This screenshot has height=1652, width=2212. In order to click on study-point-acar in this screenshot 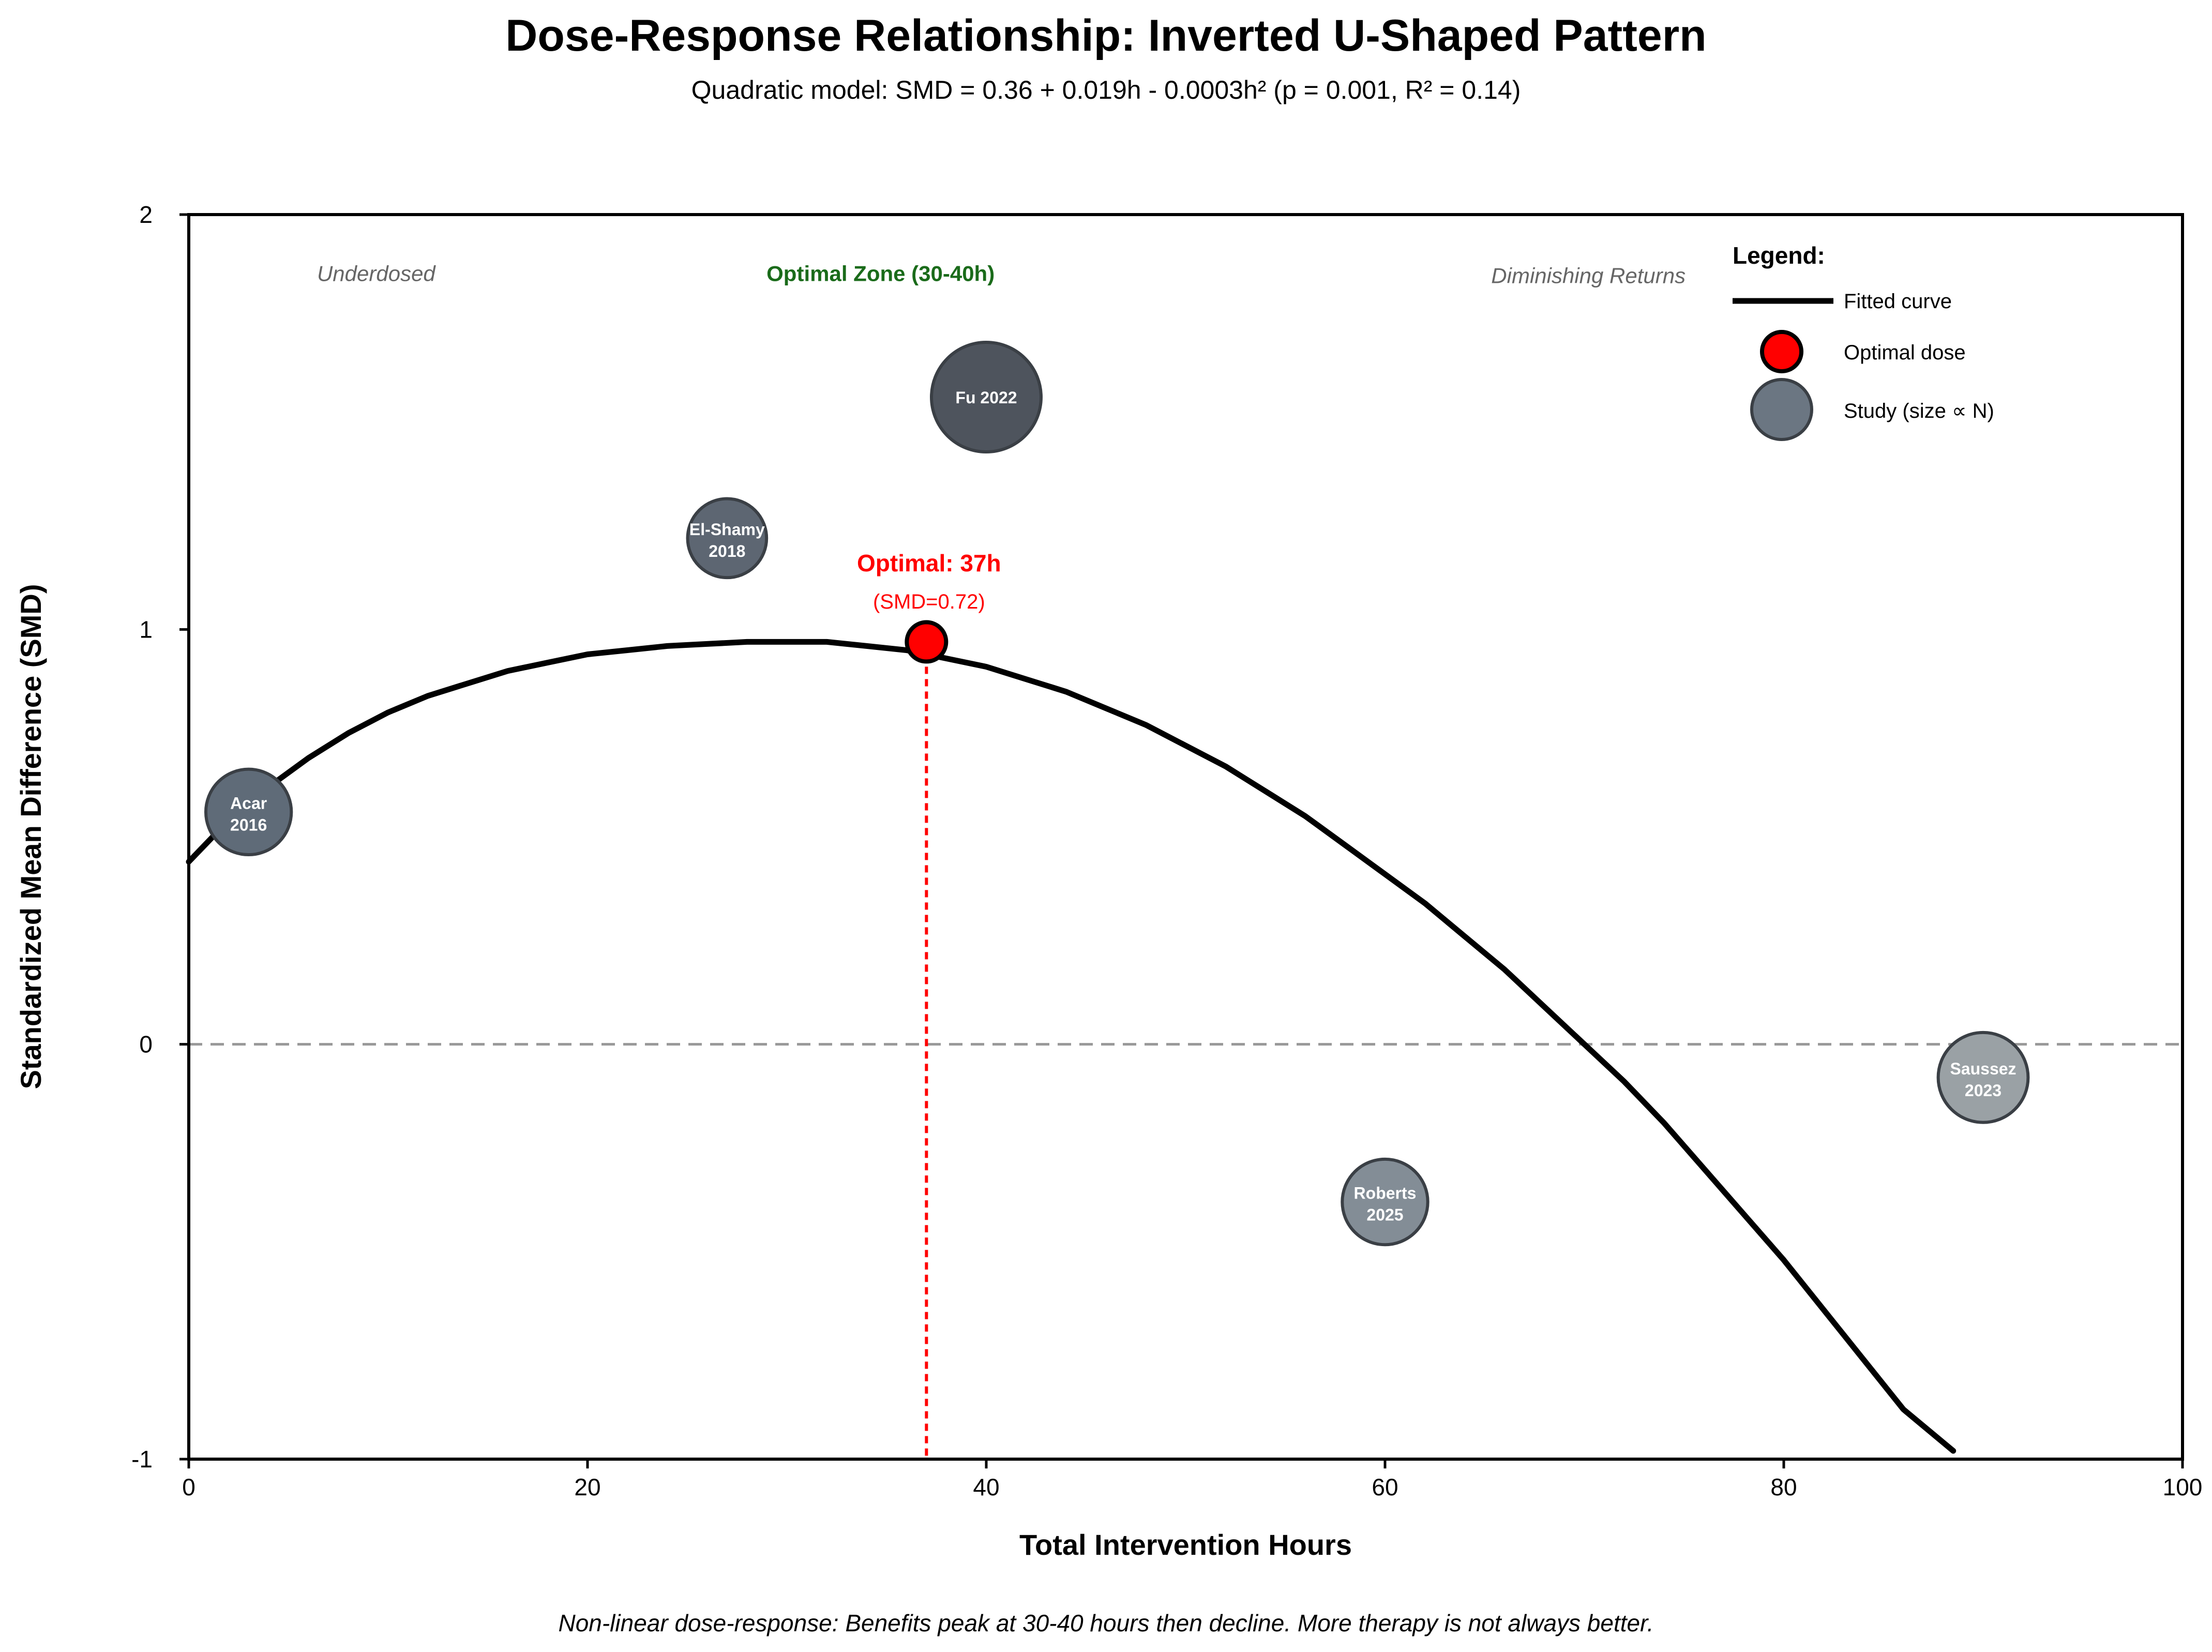, I will do `click(249, 812)`.